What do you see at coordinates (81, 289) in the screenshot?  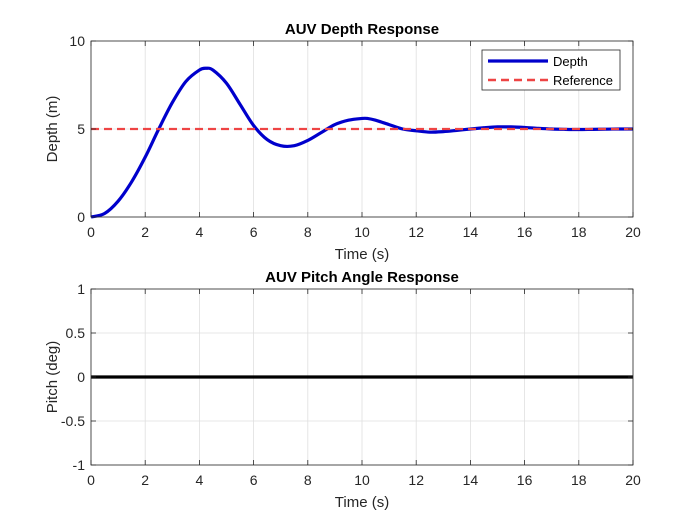 I see `pitch-y-tick-label: 1` at bounding box center [81, 289].